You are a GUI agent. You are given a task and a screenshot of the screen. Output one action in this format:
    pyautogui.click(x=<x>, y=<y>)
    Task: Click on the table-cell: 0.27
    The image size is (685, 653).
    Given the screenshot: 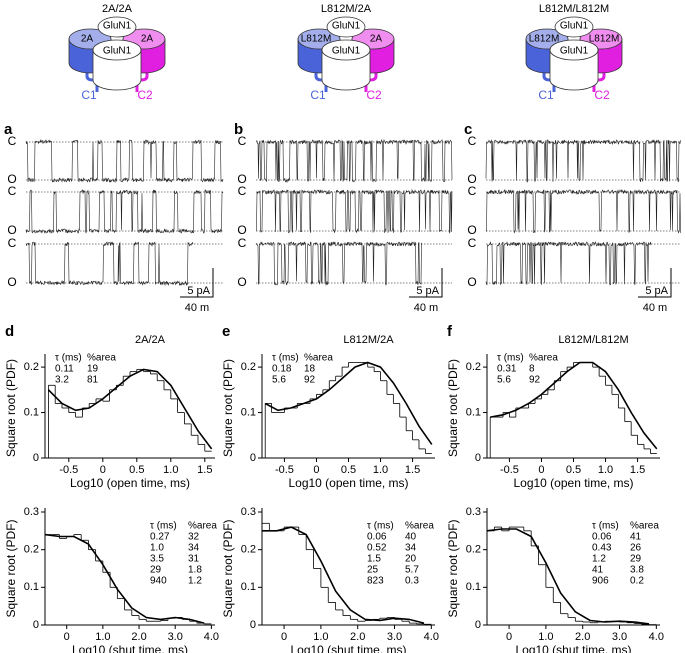 What is the action you would take?
    pyautogui.click(x=160, y=537)
    